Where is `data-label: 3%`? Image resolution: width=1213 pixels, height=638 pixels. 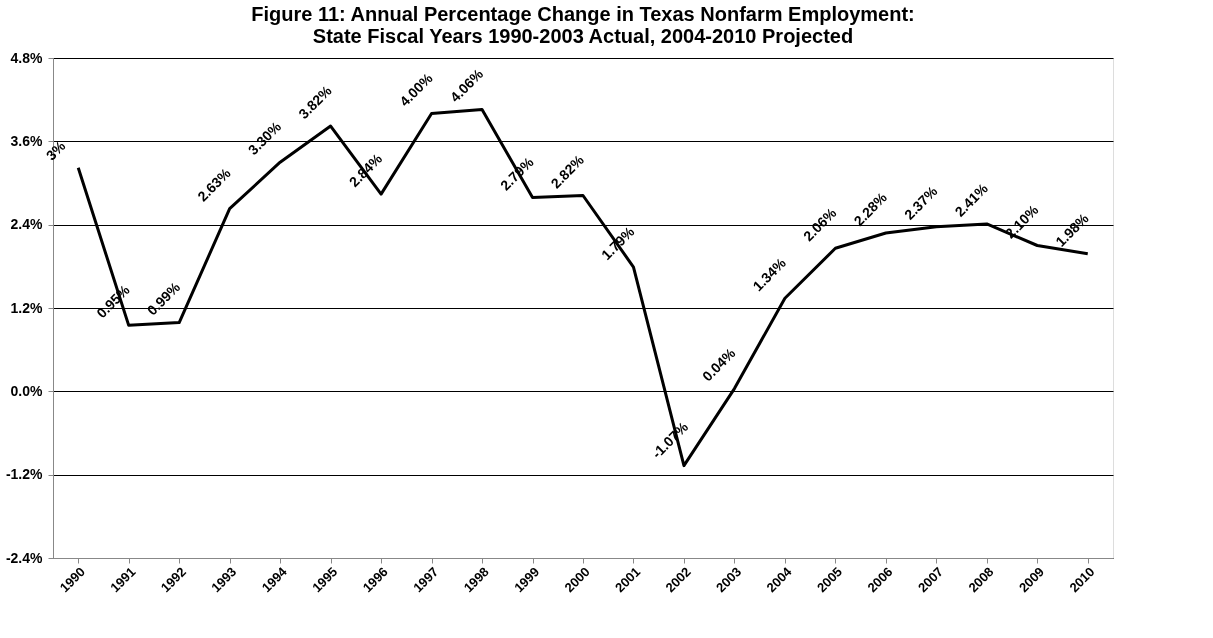
data-label: 3% is located at coordinates (55, 150).